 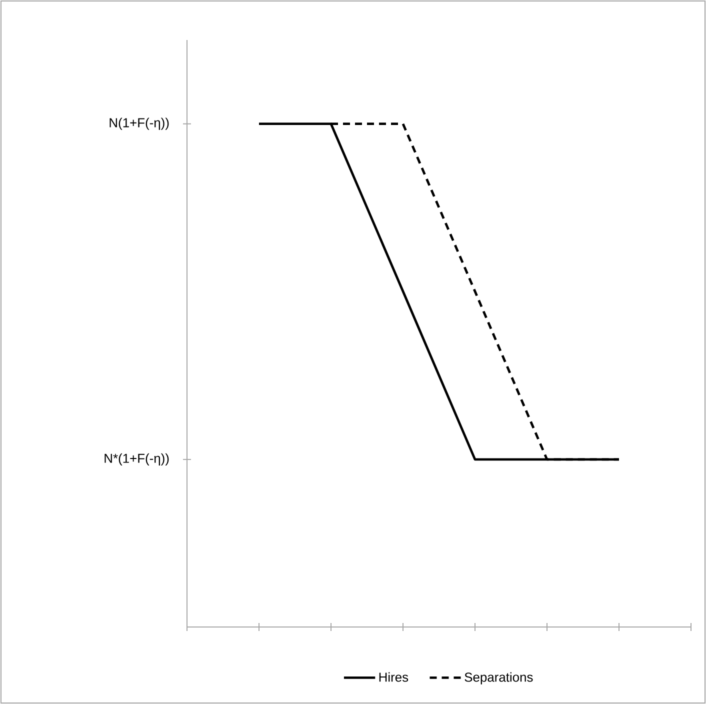 What do you see at coordinates (393, 677) in the screenshot?
I see `legend-label: Hires` at bounding box center [393, 677].